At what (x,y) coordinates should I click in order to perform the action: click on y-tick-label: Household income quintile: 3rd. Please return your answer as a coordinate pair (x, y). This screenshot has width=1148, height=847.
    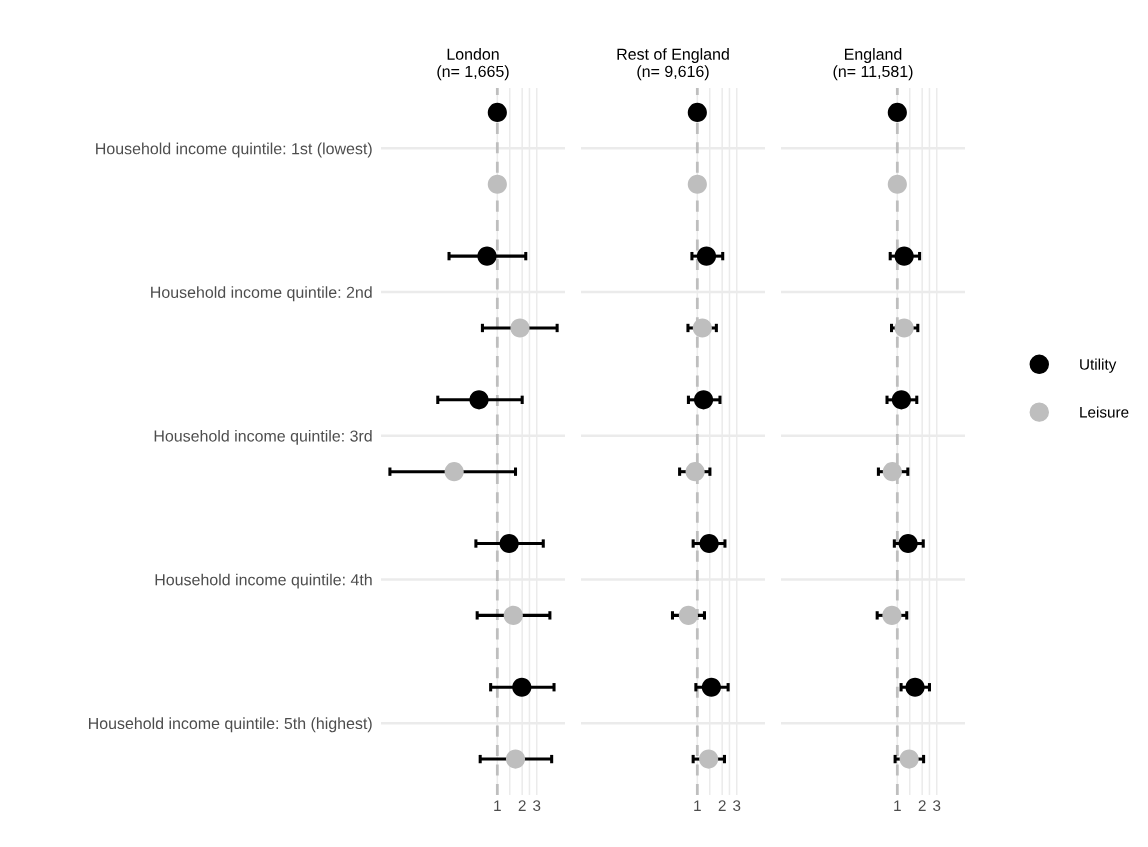
    Looking at the image, I should click on (263, 437).